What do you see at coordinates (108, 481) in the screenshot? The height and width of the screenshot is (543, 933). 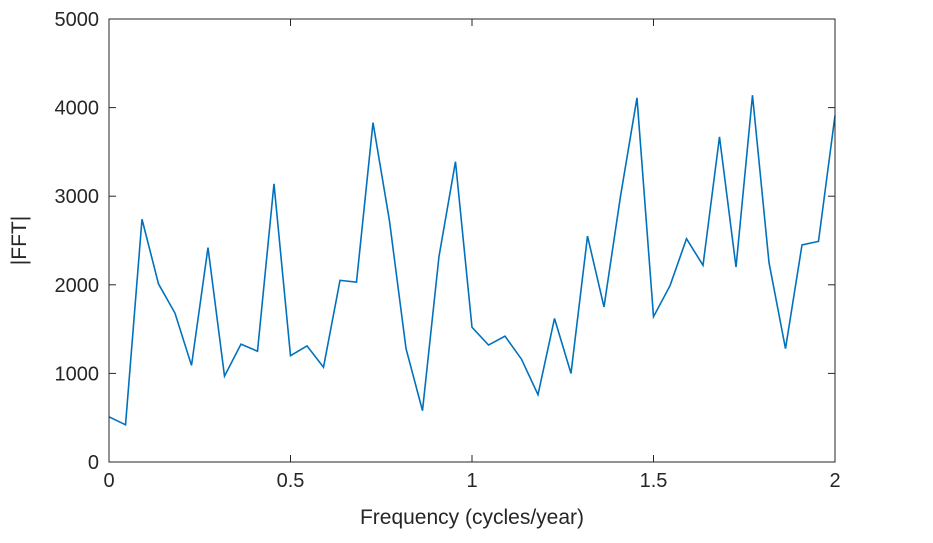 I see `x-tick-label: 0` at bounding box center [108, 481].